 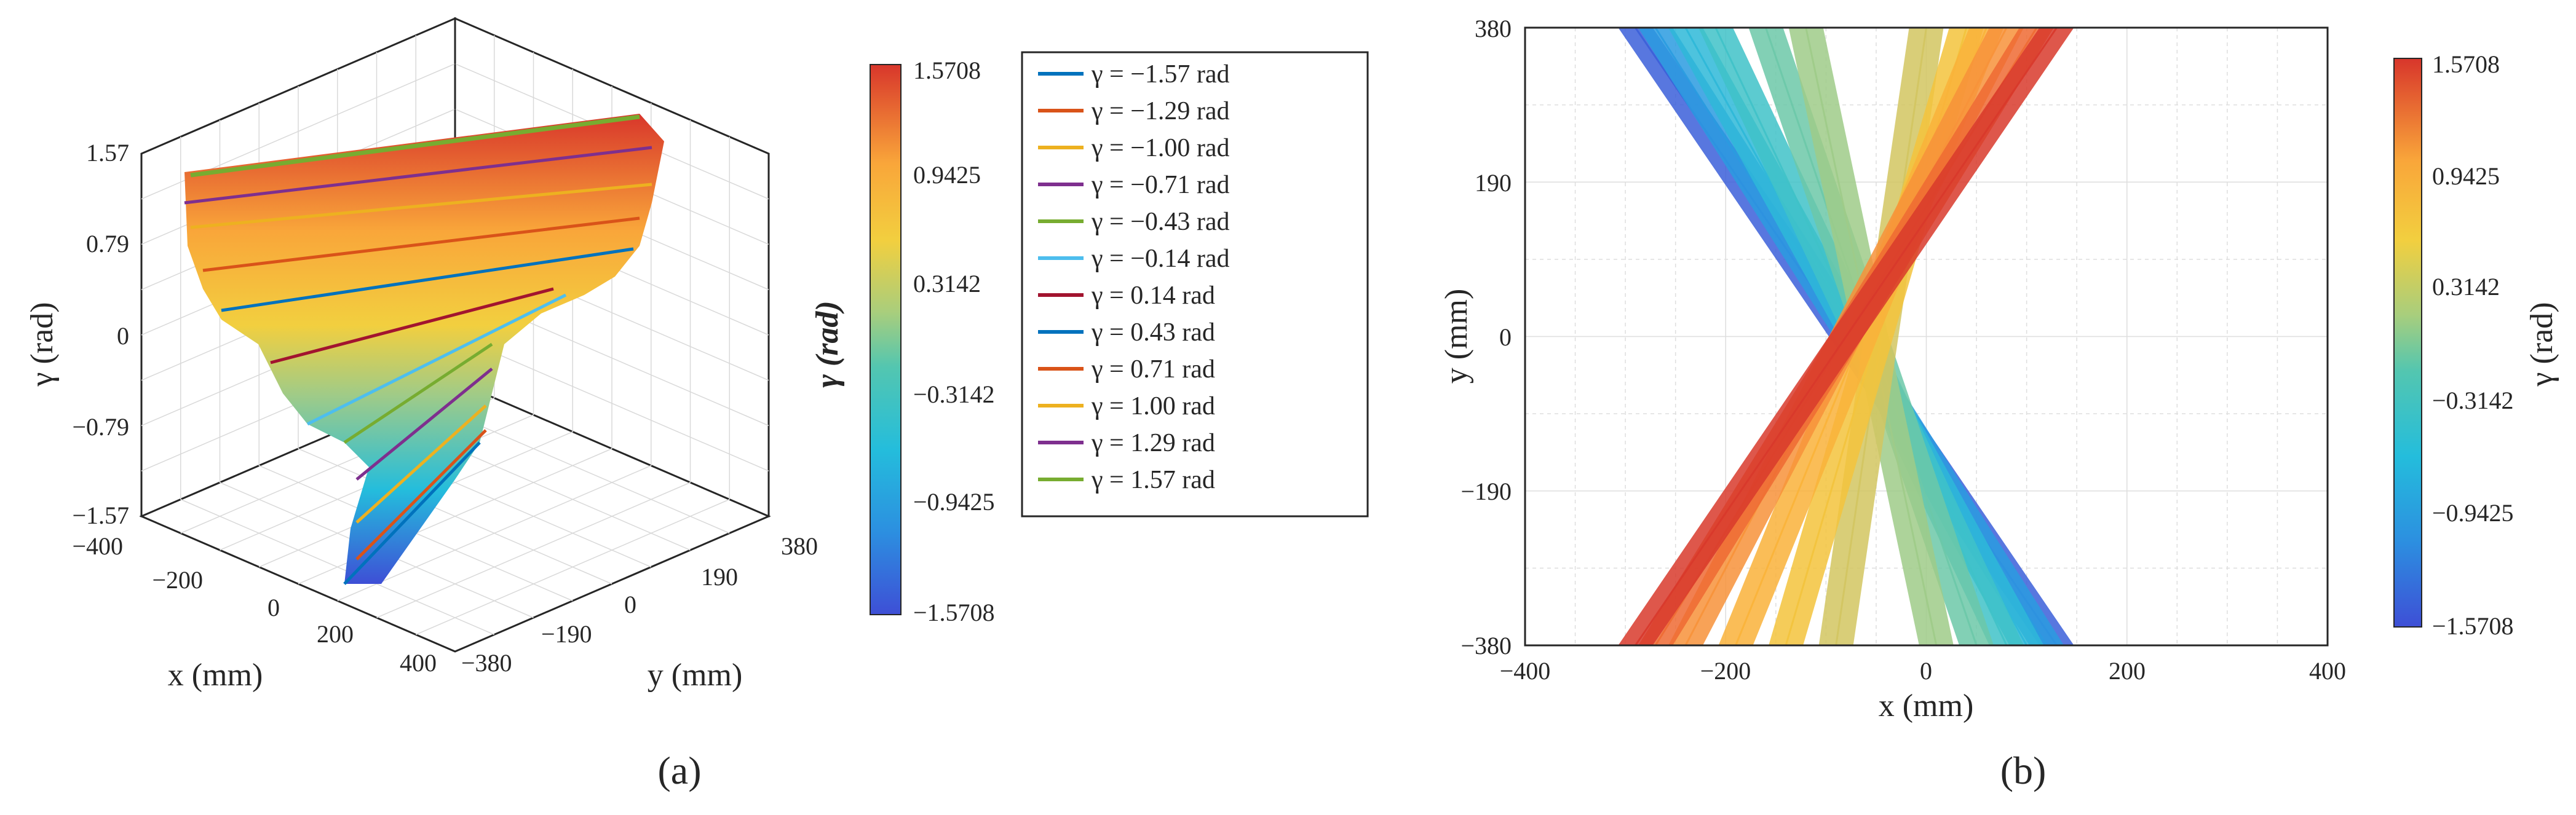 I want to click on panel-b-xlabel: x (mm), so click(x=1927, y=705).